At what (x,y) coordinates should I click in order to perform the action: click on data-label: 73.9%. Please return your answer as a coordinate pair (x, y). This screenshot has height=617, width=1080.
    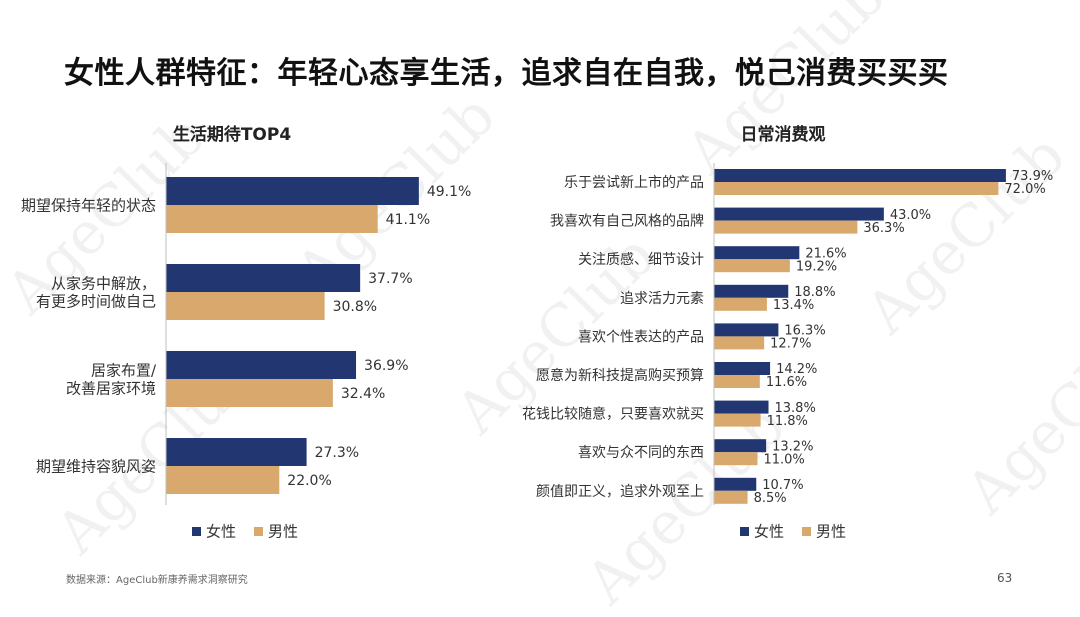
    Looking at the image, I should click on (1032, 176).